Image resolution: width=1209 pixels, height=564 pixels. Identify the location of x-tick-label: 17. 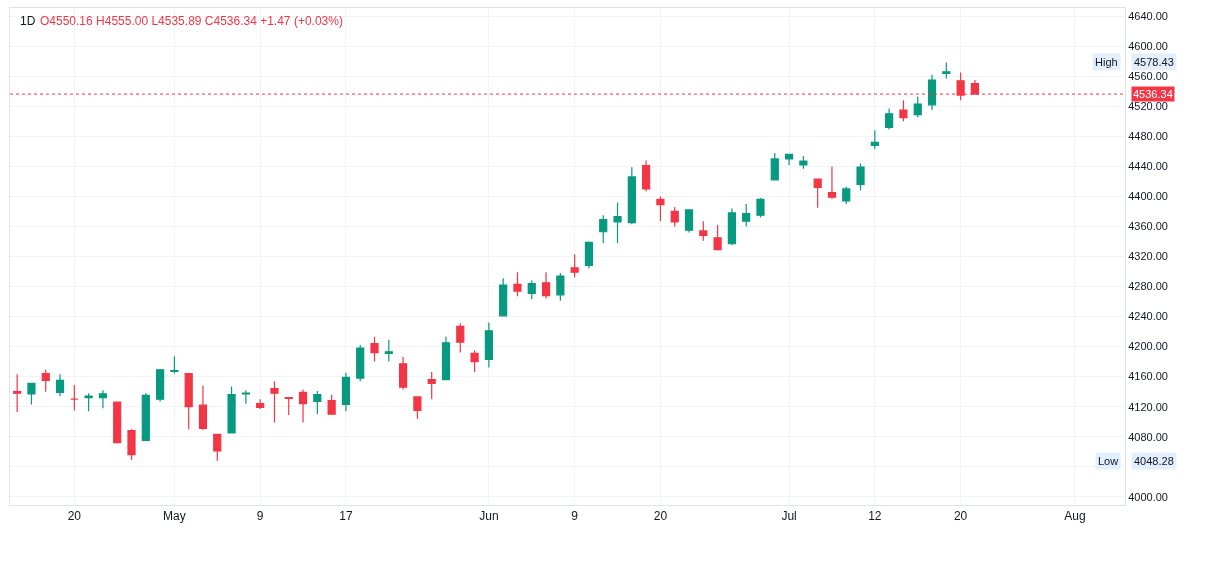
(346, 516).